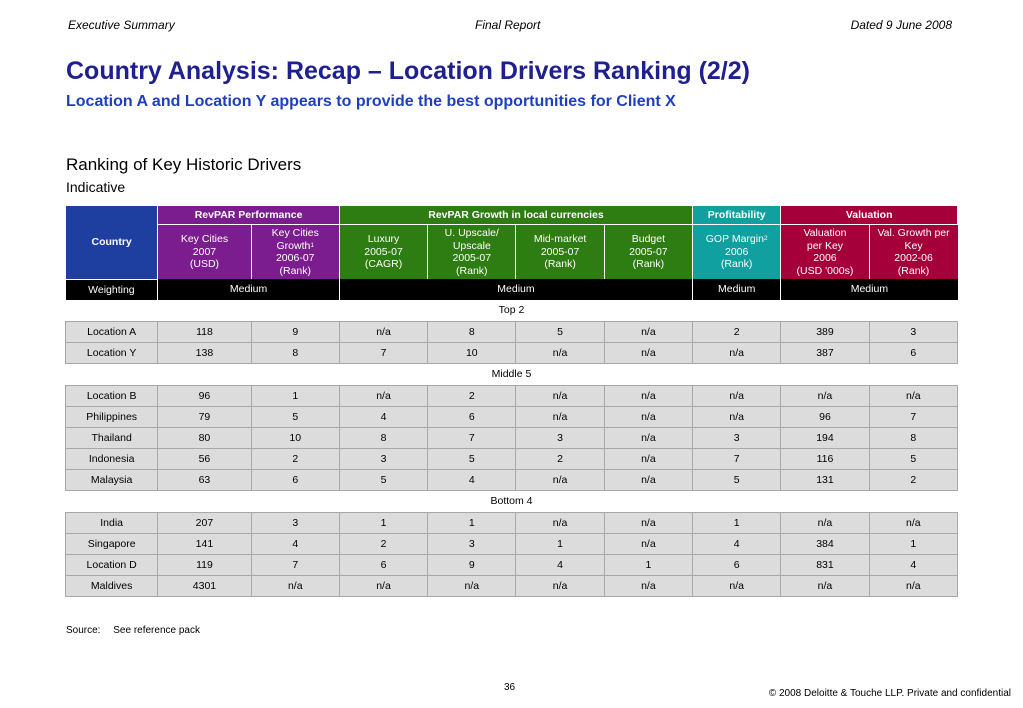  I want to click on header-left: Executive Summary, so click(121, 25).